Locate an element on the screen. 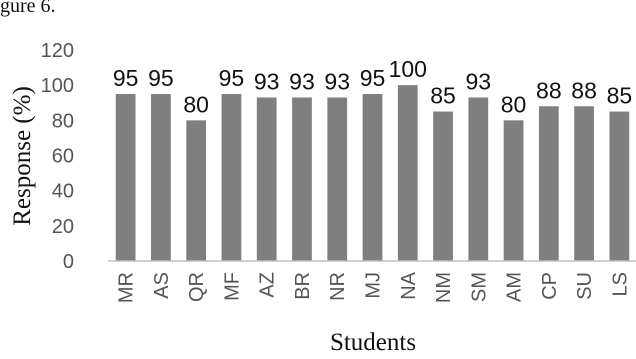 The image size is (636, 359). bar-br is located at coordinates (302, 179).